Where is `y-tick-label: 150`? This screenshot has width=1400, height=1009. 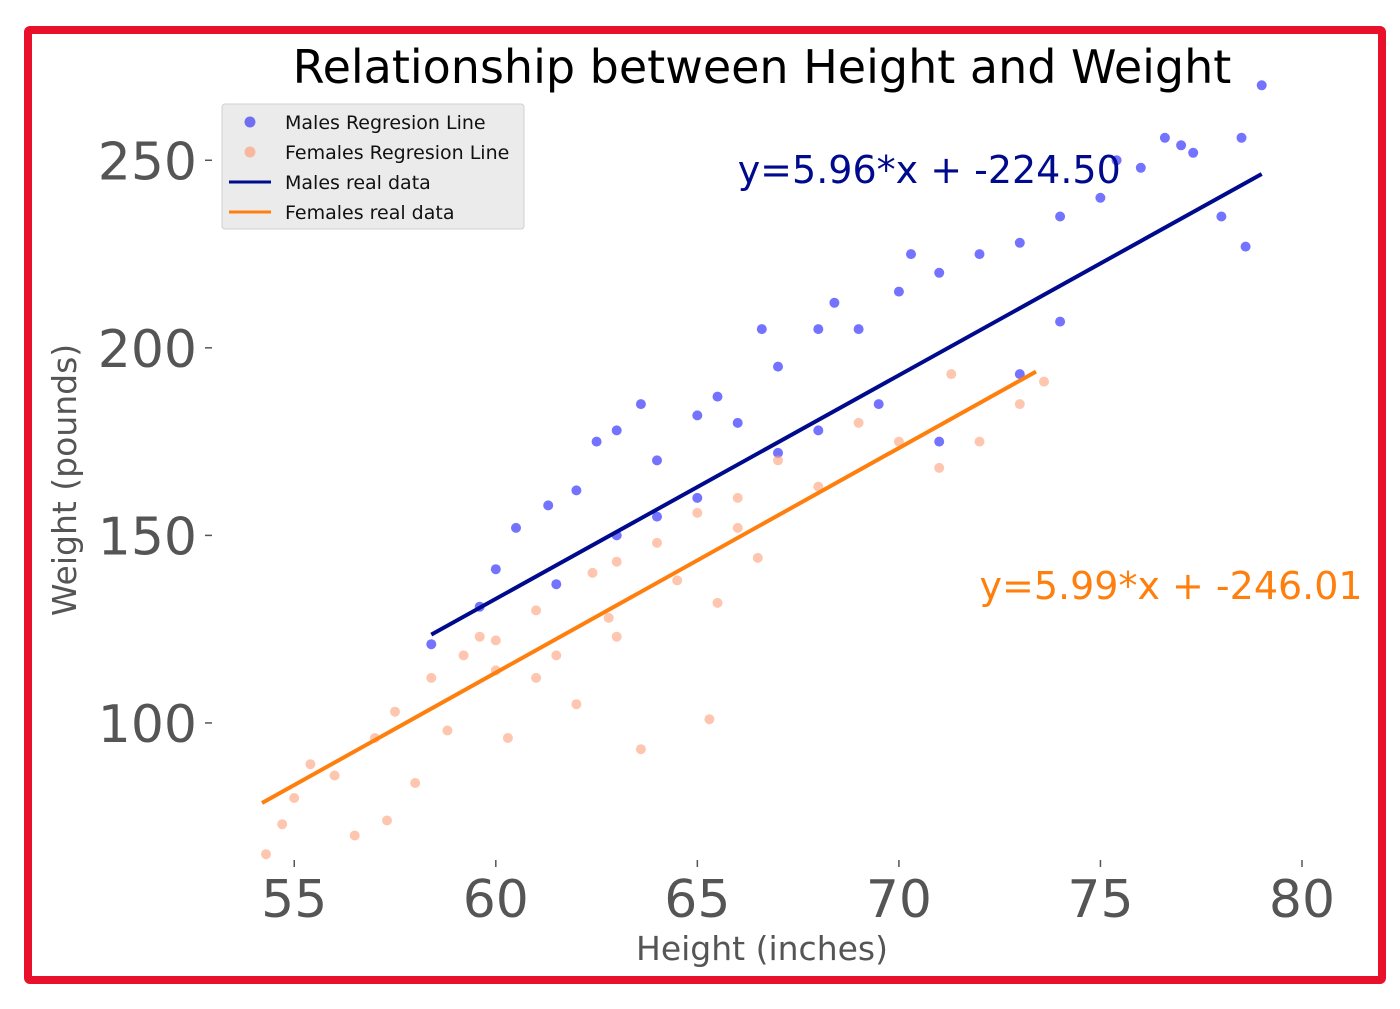 y-tick-label: 150 is located at coordinates (147, 537).